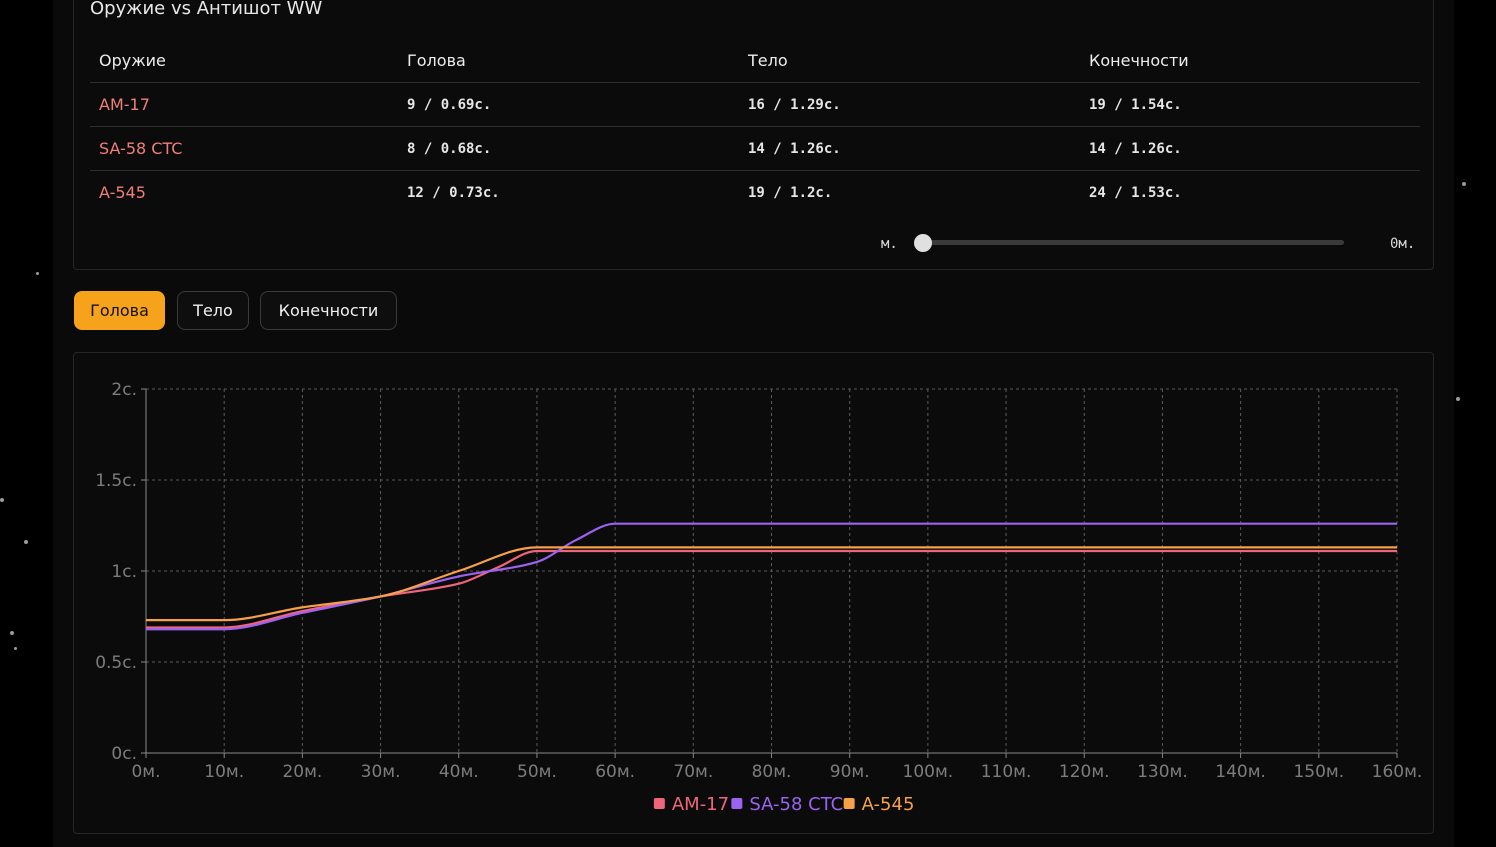 This screenshot has width=1496, height=847. Describe the element at coordinates (909, 60) in the screenshot. I see `column-header-body: Тело` at that location.